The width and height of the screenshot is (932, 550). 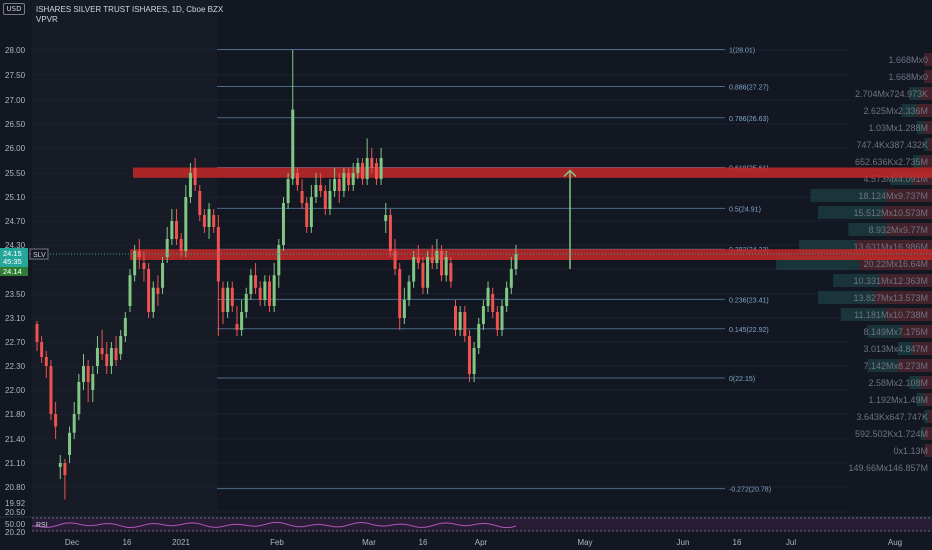 I want to click on price-tick-label: 19.92, so click(x=15, y=503).